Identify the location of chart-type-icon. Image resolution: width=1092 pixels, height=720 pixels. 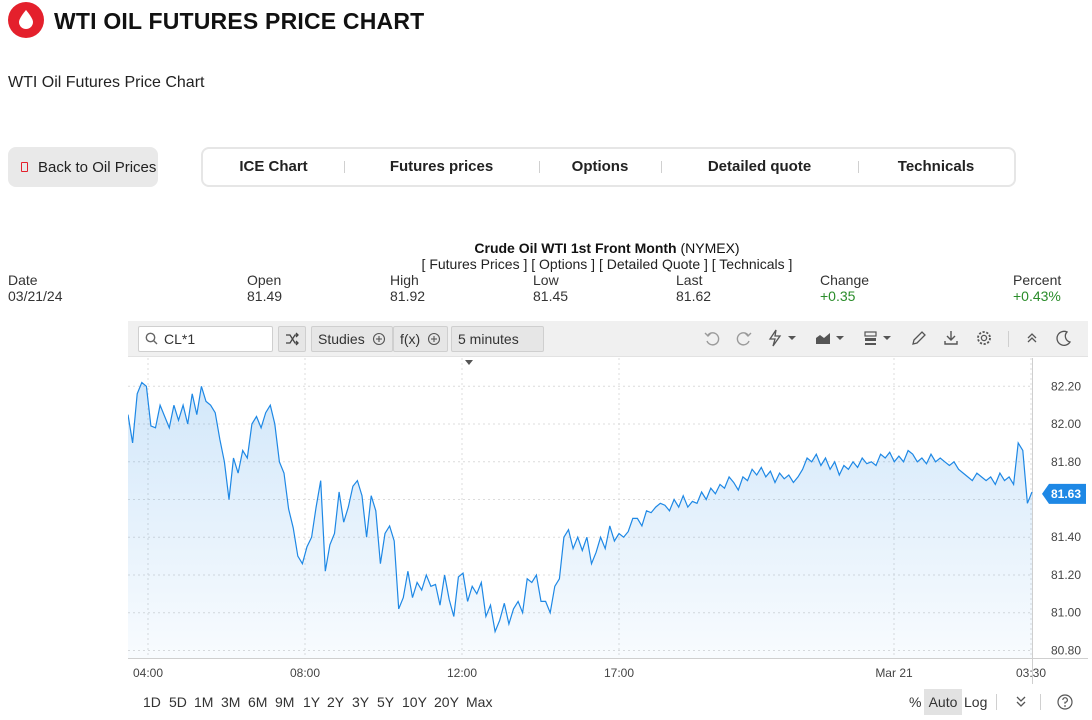
(831, 338).